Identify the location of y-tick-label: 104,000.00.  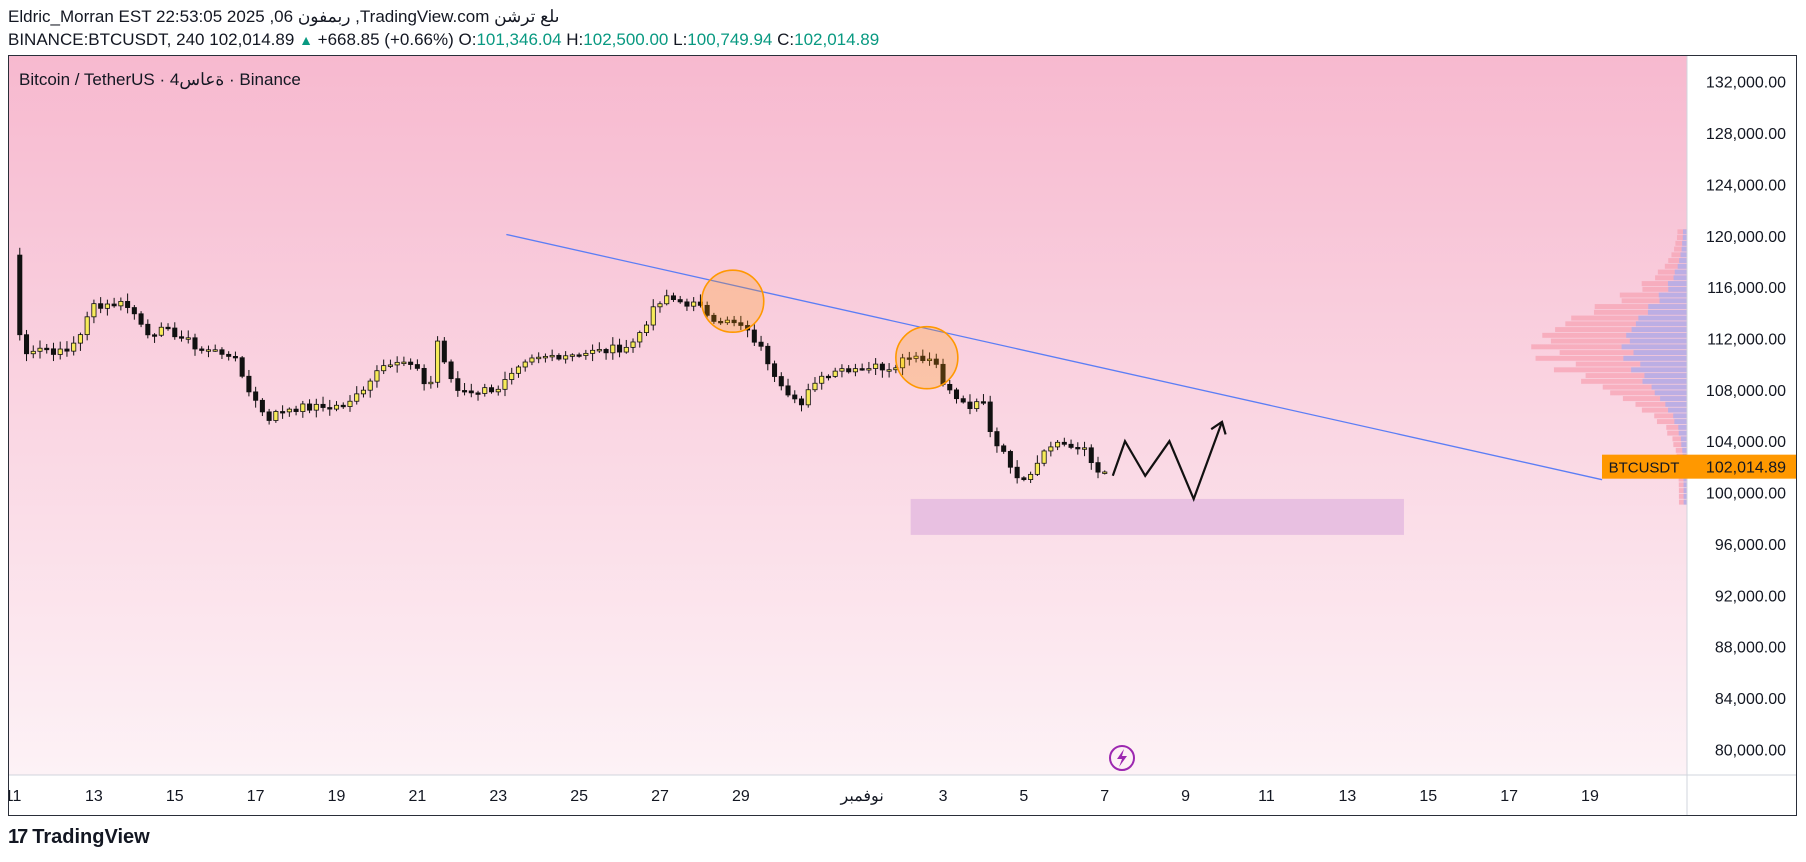
(1746, 442).